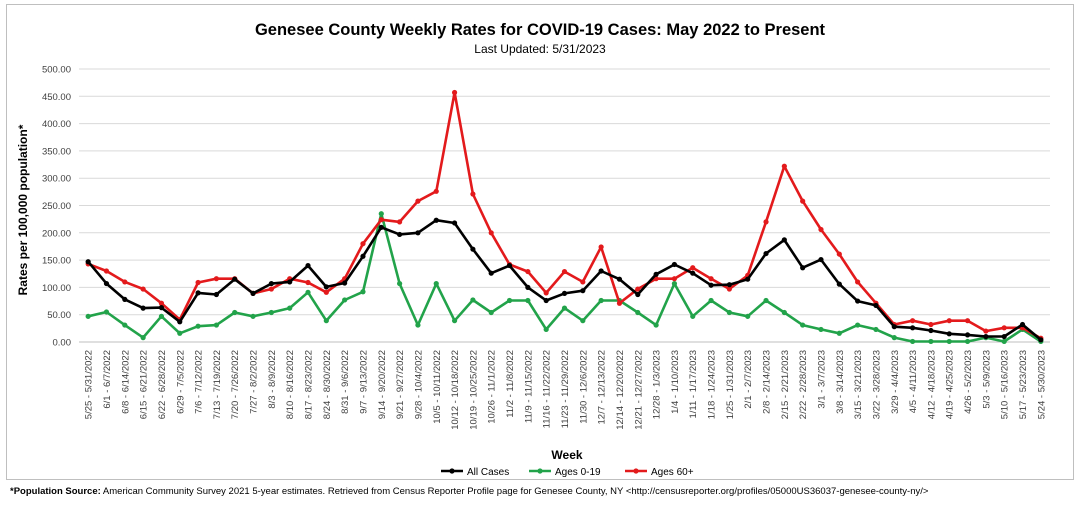 The image size is (1081, 506). What do you see at coordinates (931, 384) in the screenshot?
I see `x-tick-label: 4/12 - 4/18/2023` at bounding box center [931, 384].